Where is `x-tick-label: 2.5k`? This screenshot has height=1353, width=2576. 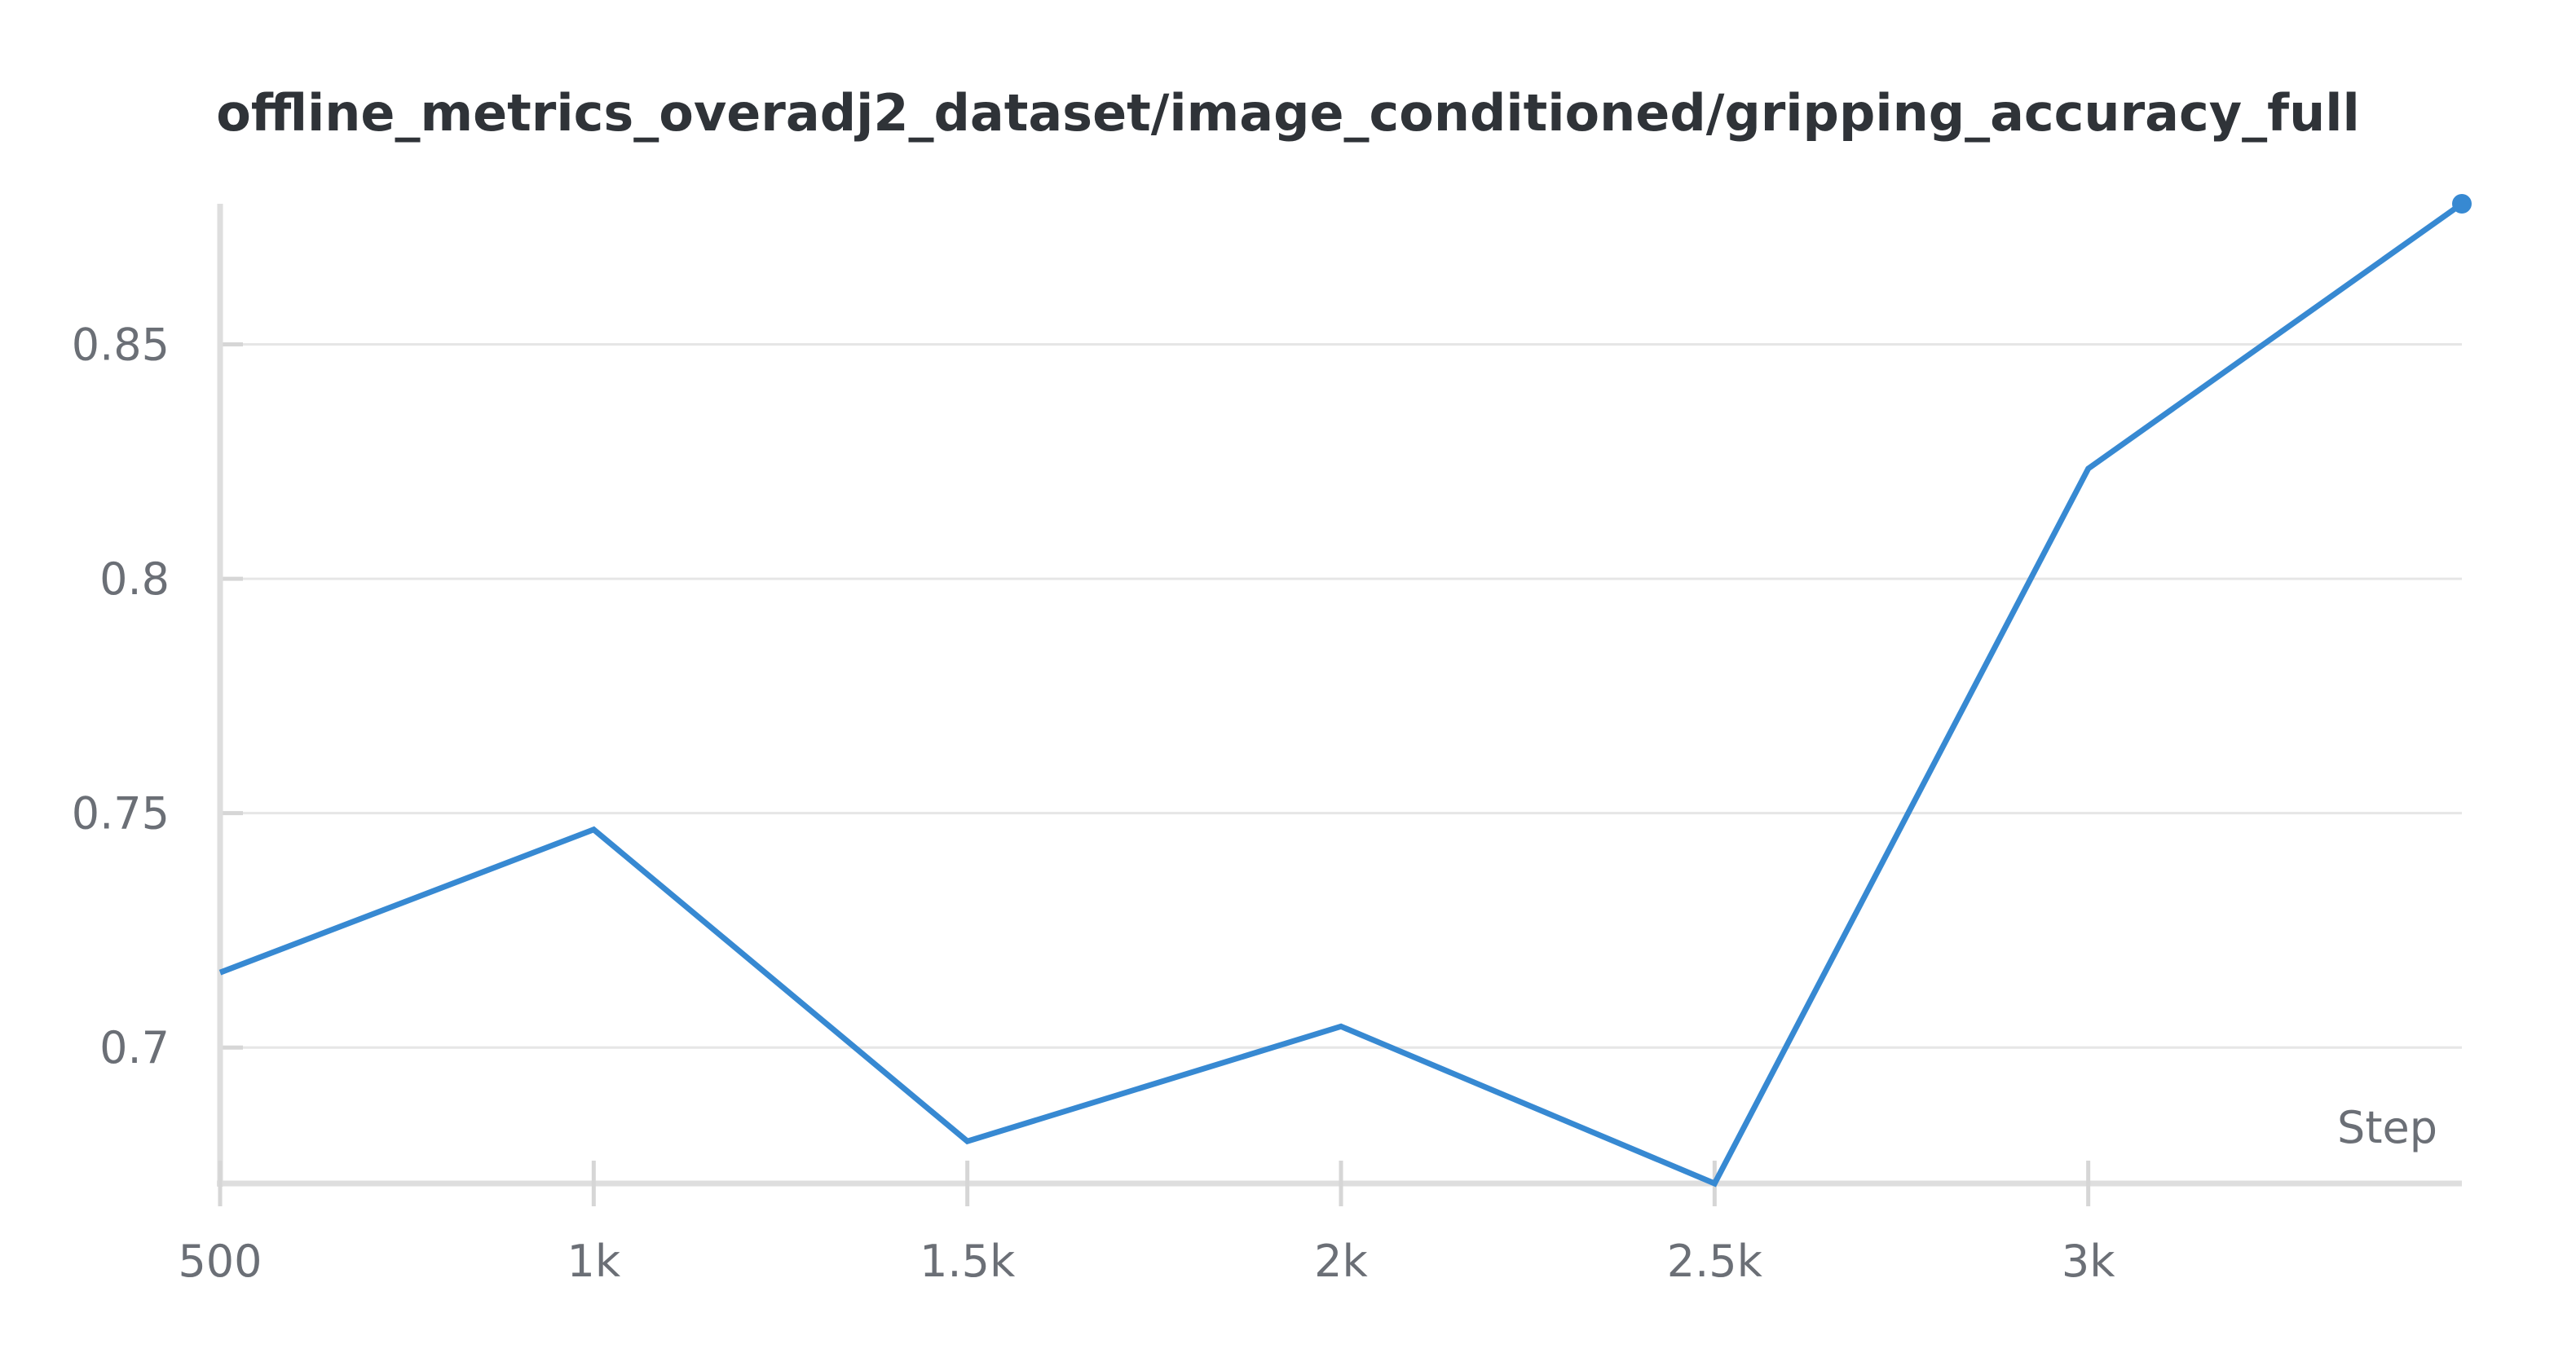 x-tick-label: 2.5k is located at coordinates (1715, 1261).